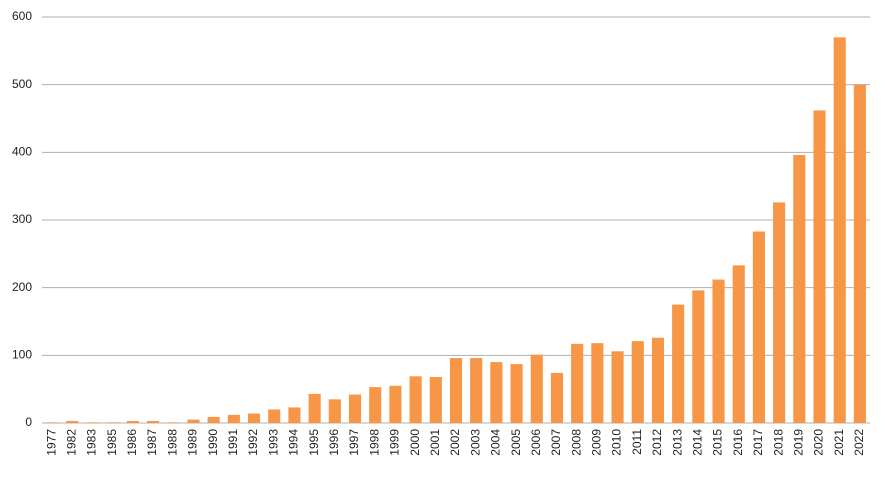  I want to click on x-tick-label: 2013, so click(677, 442).